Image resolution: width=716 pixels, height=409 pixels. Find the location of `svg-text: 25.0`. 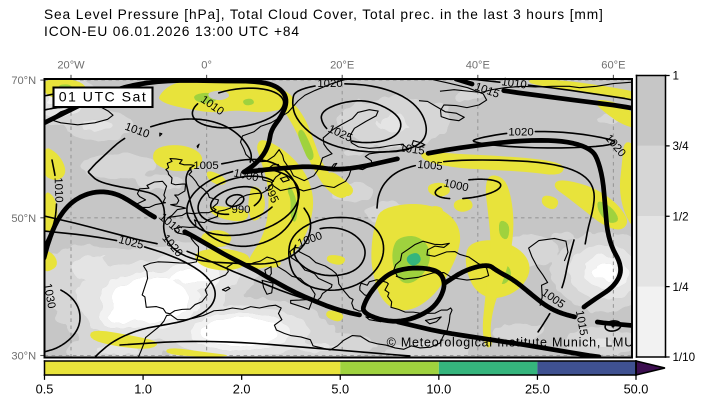

svg-text: 25.0 is located at coordinates (537, 388).